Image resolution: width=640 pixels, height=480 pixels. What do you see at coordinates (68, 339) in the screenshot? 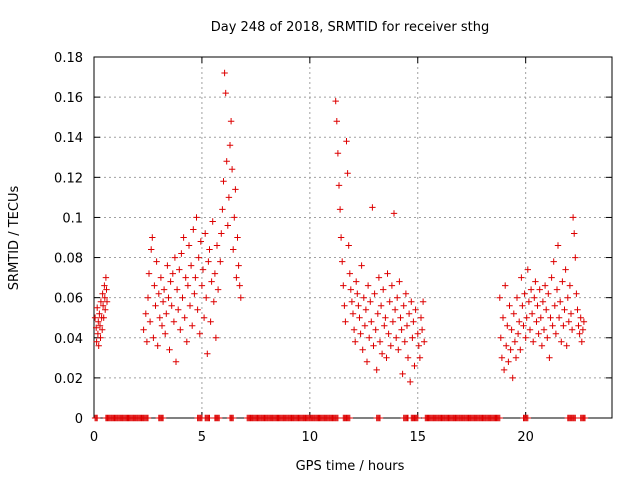
I see `y-tick-label: 0.04` at bounding box center [68, 339].